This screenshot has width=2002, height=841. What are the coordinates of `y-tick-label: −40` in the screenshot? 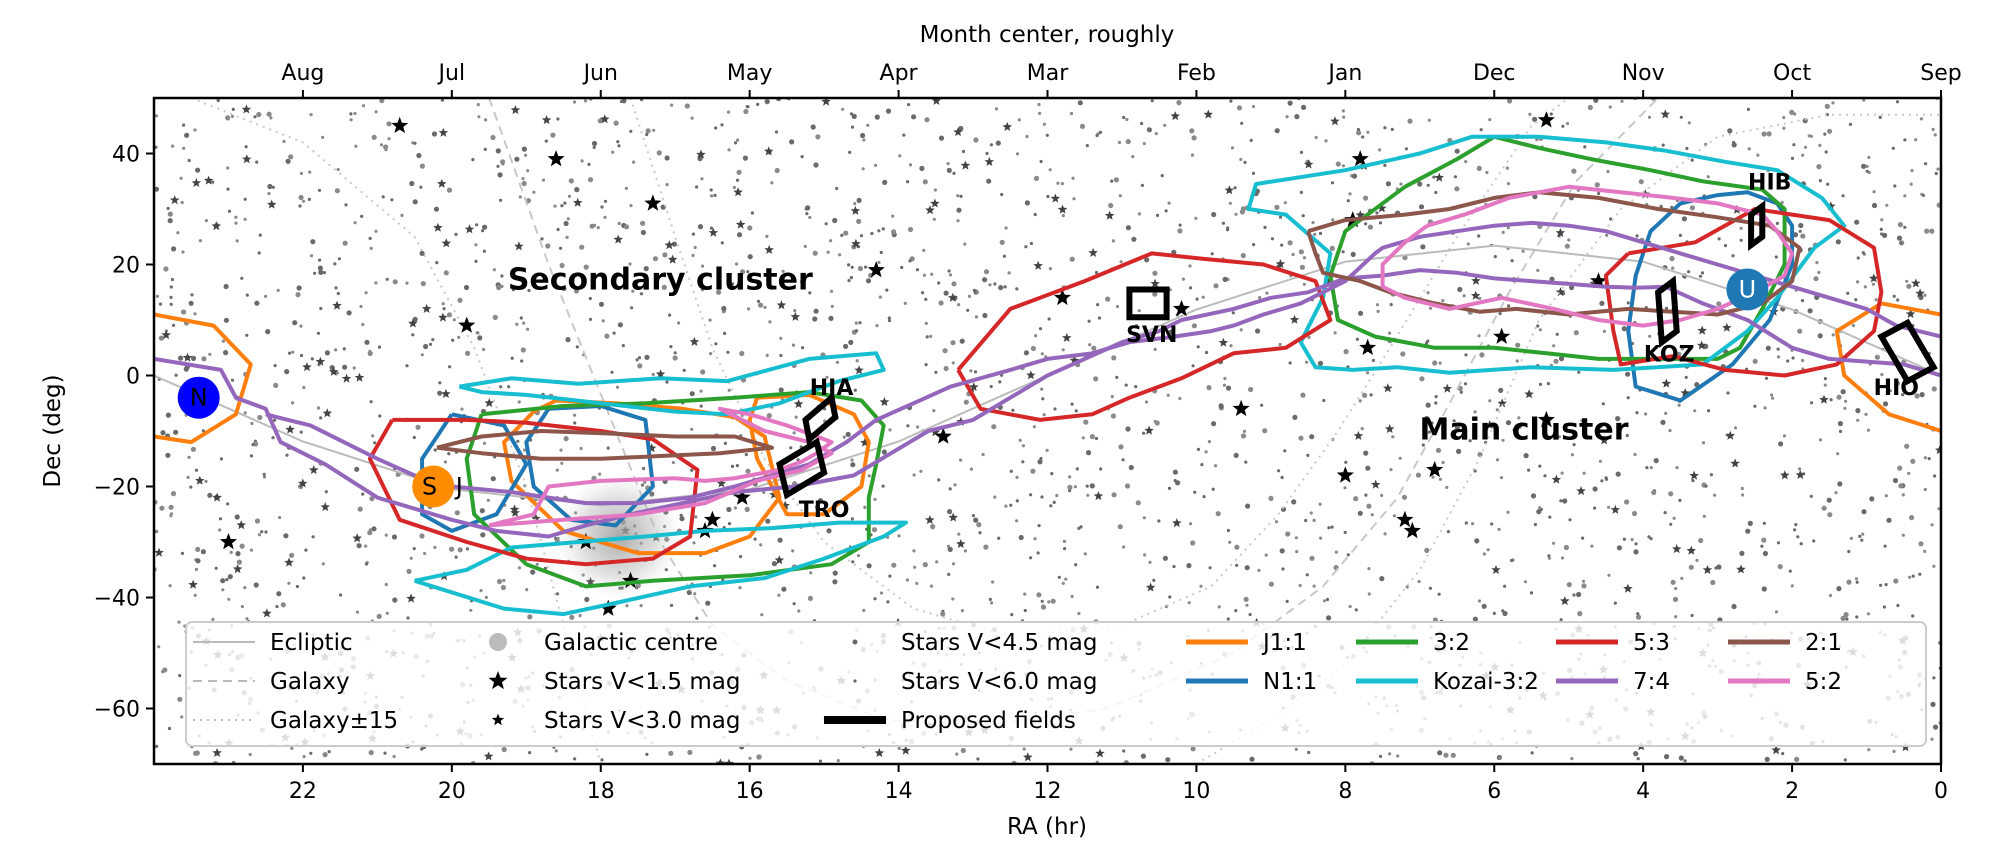 It's located at (117, 599).